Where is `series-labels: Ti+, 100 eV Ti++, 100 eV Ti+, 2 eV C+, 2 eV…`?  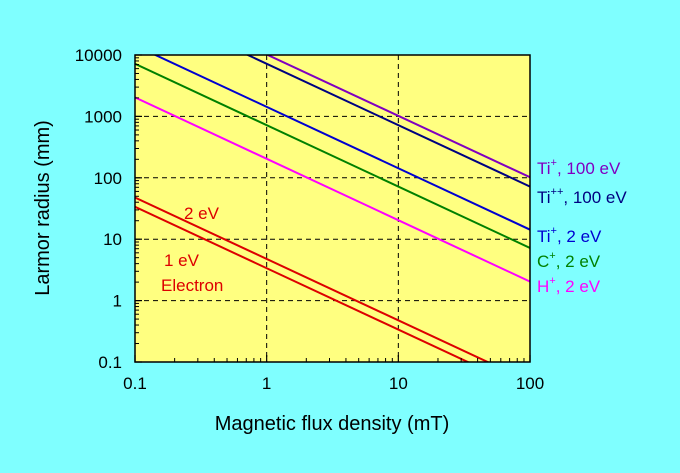 series-labels: Ti+, 100 eV Ti++, 100 eV Ti+, 2 eV C+, 2 eV… is located at coordinates (582, 226).